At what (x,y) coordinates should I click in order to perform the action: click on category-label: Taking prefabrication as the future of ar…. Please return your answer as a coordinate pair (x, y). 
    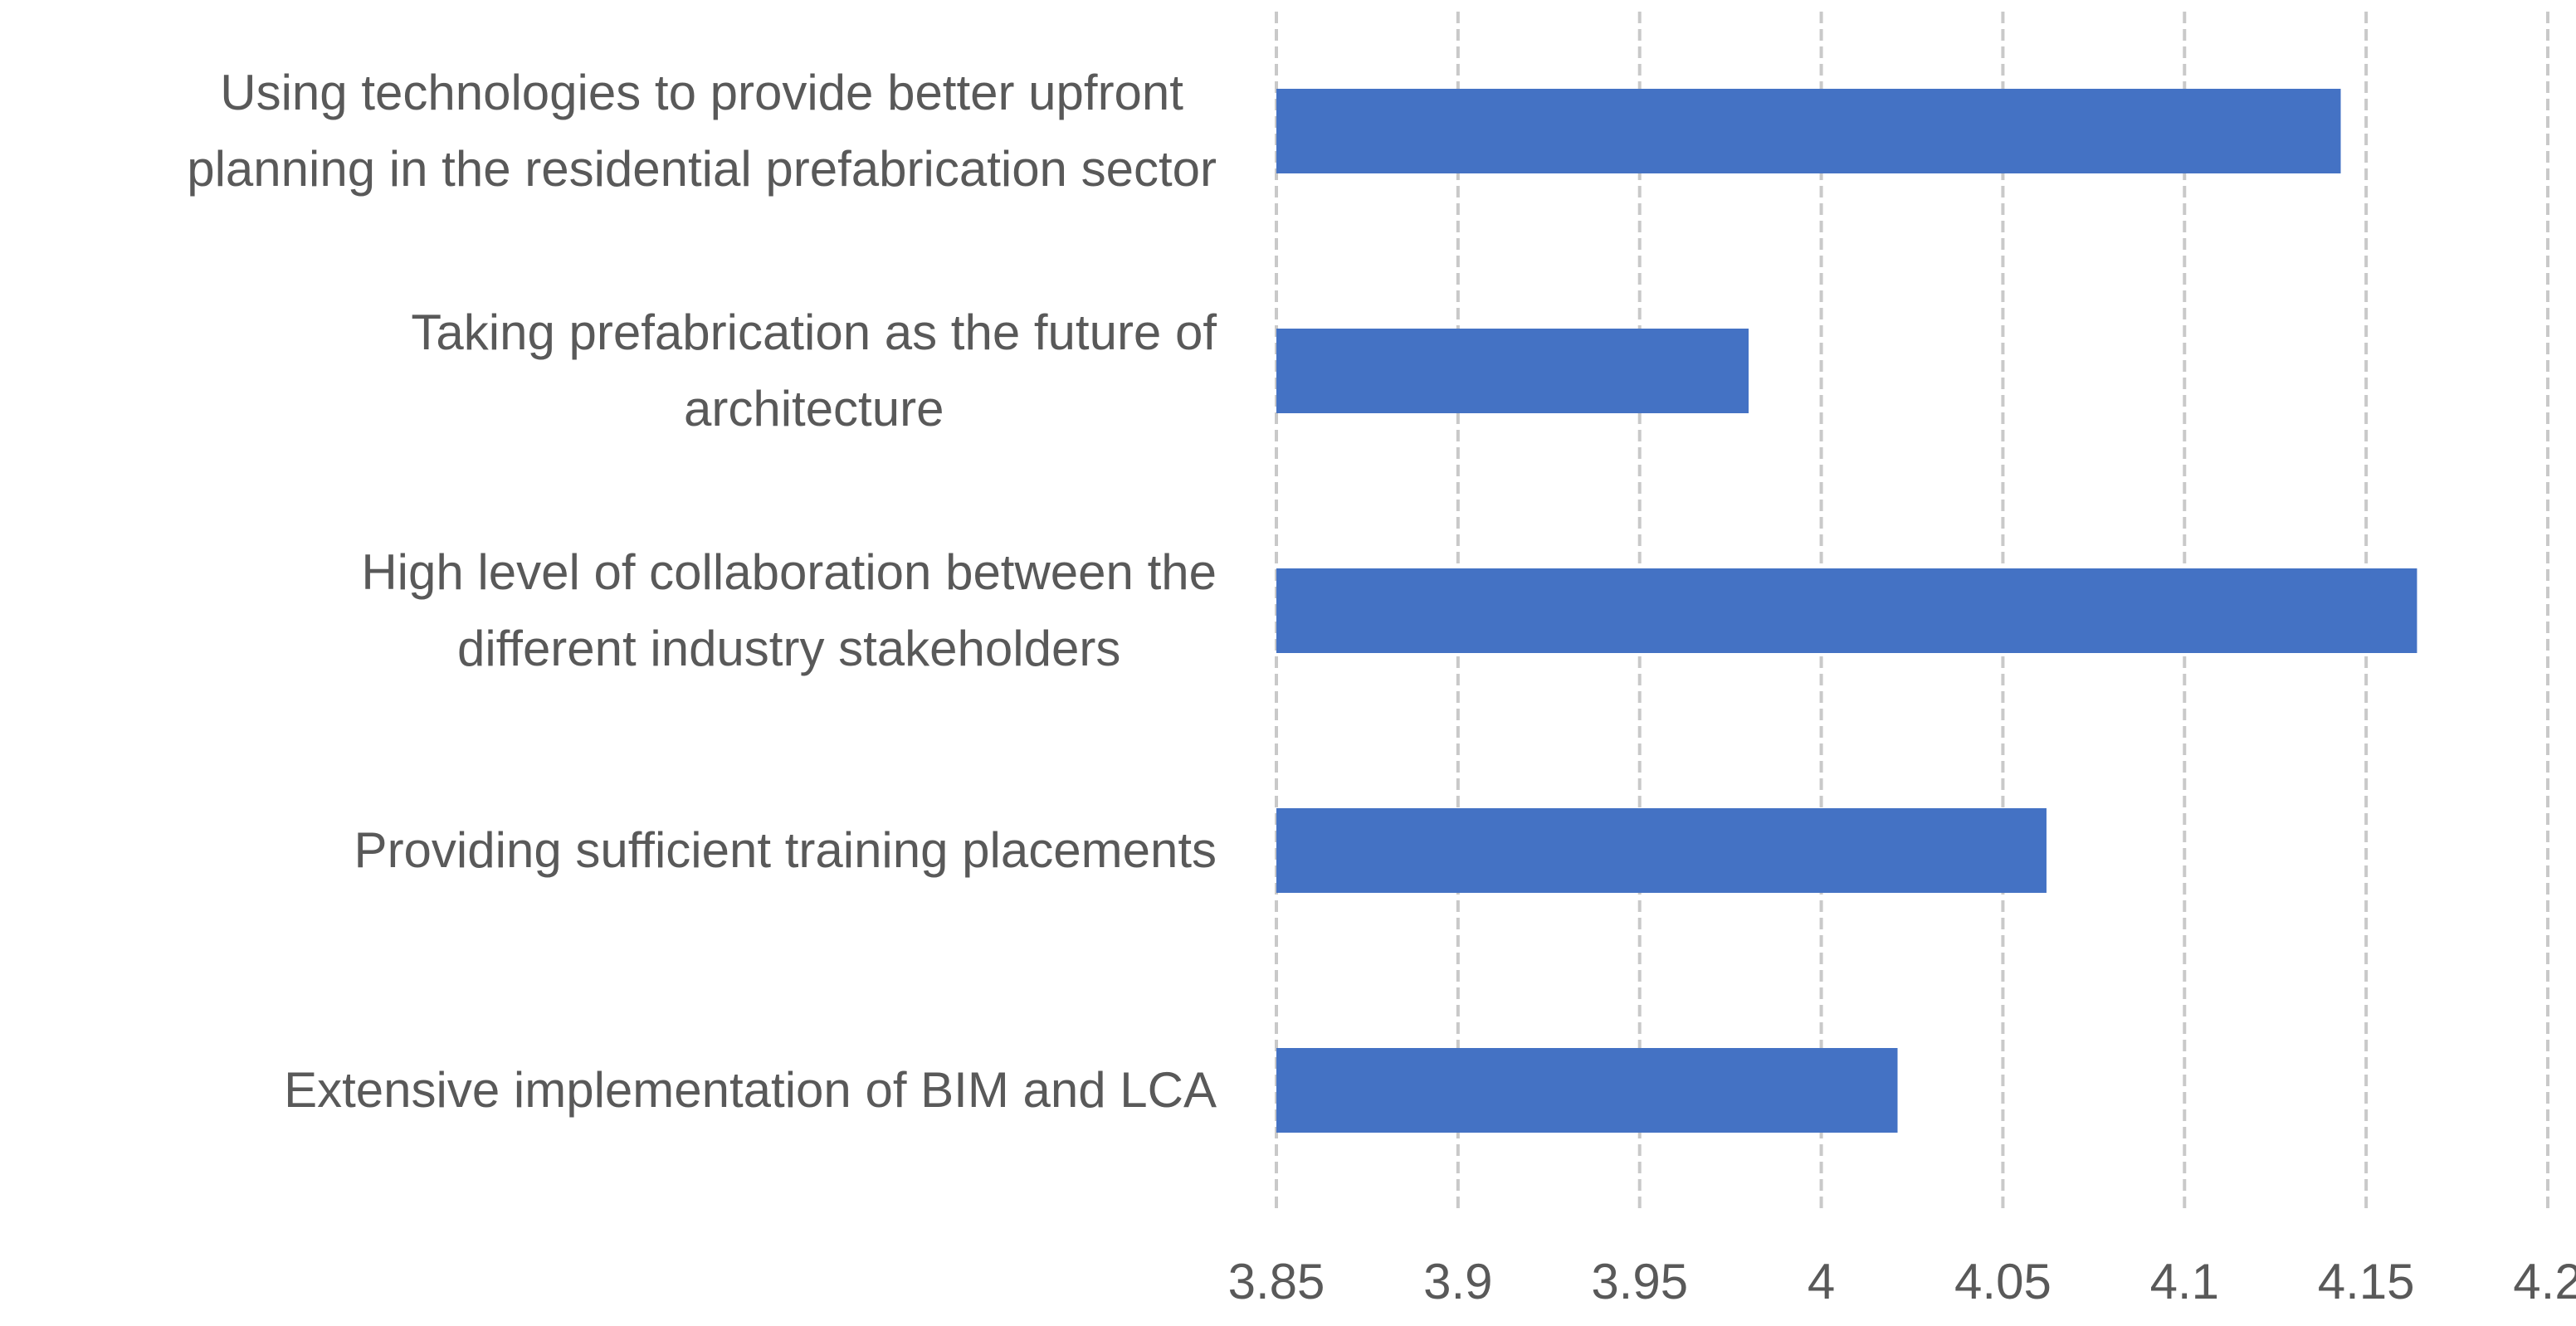
    Looking at the image, I should click on (814, 370).